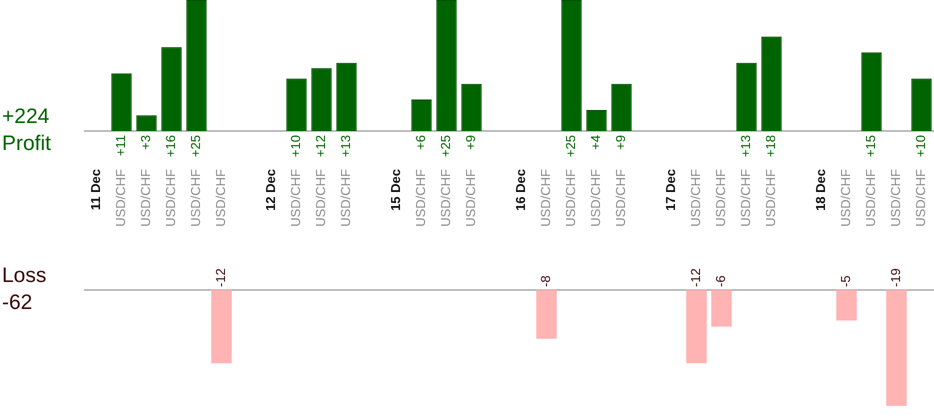  What do you see at coordinates (26, 117) in the screenshot?
I see `text: +224` at bounding box center [26, 117].